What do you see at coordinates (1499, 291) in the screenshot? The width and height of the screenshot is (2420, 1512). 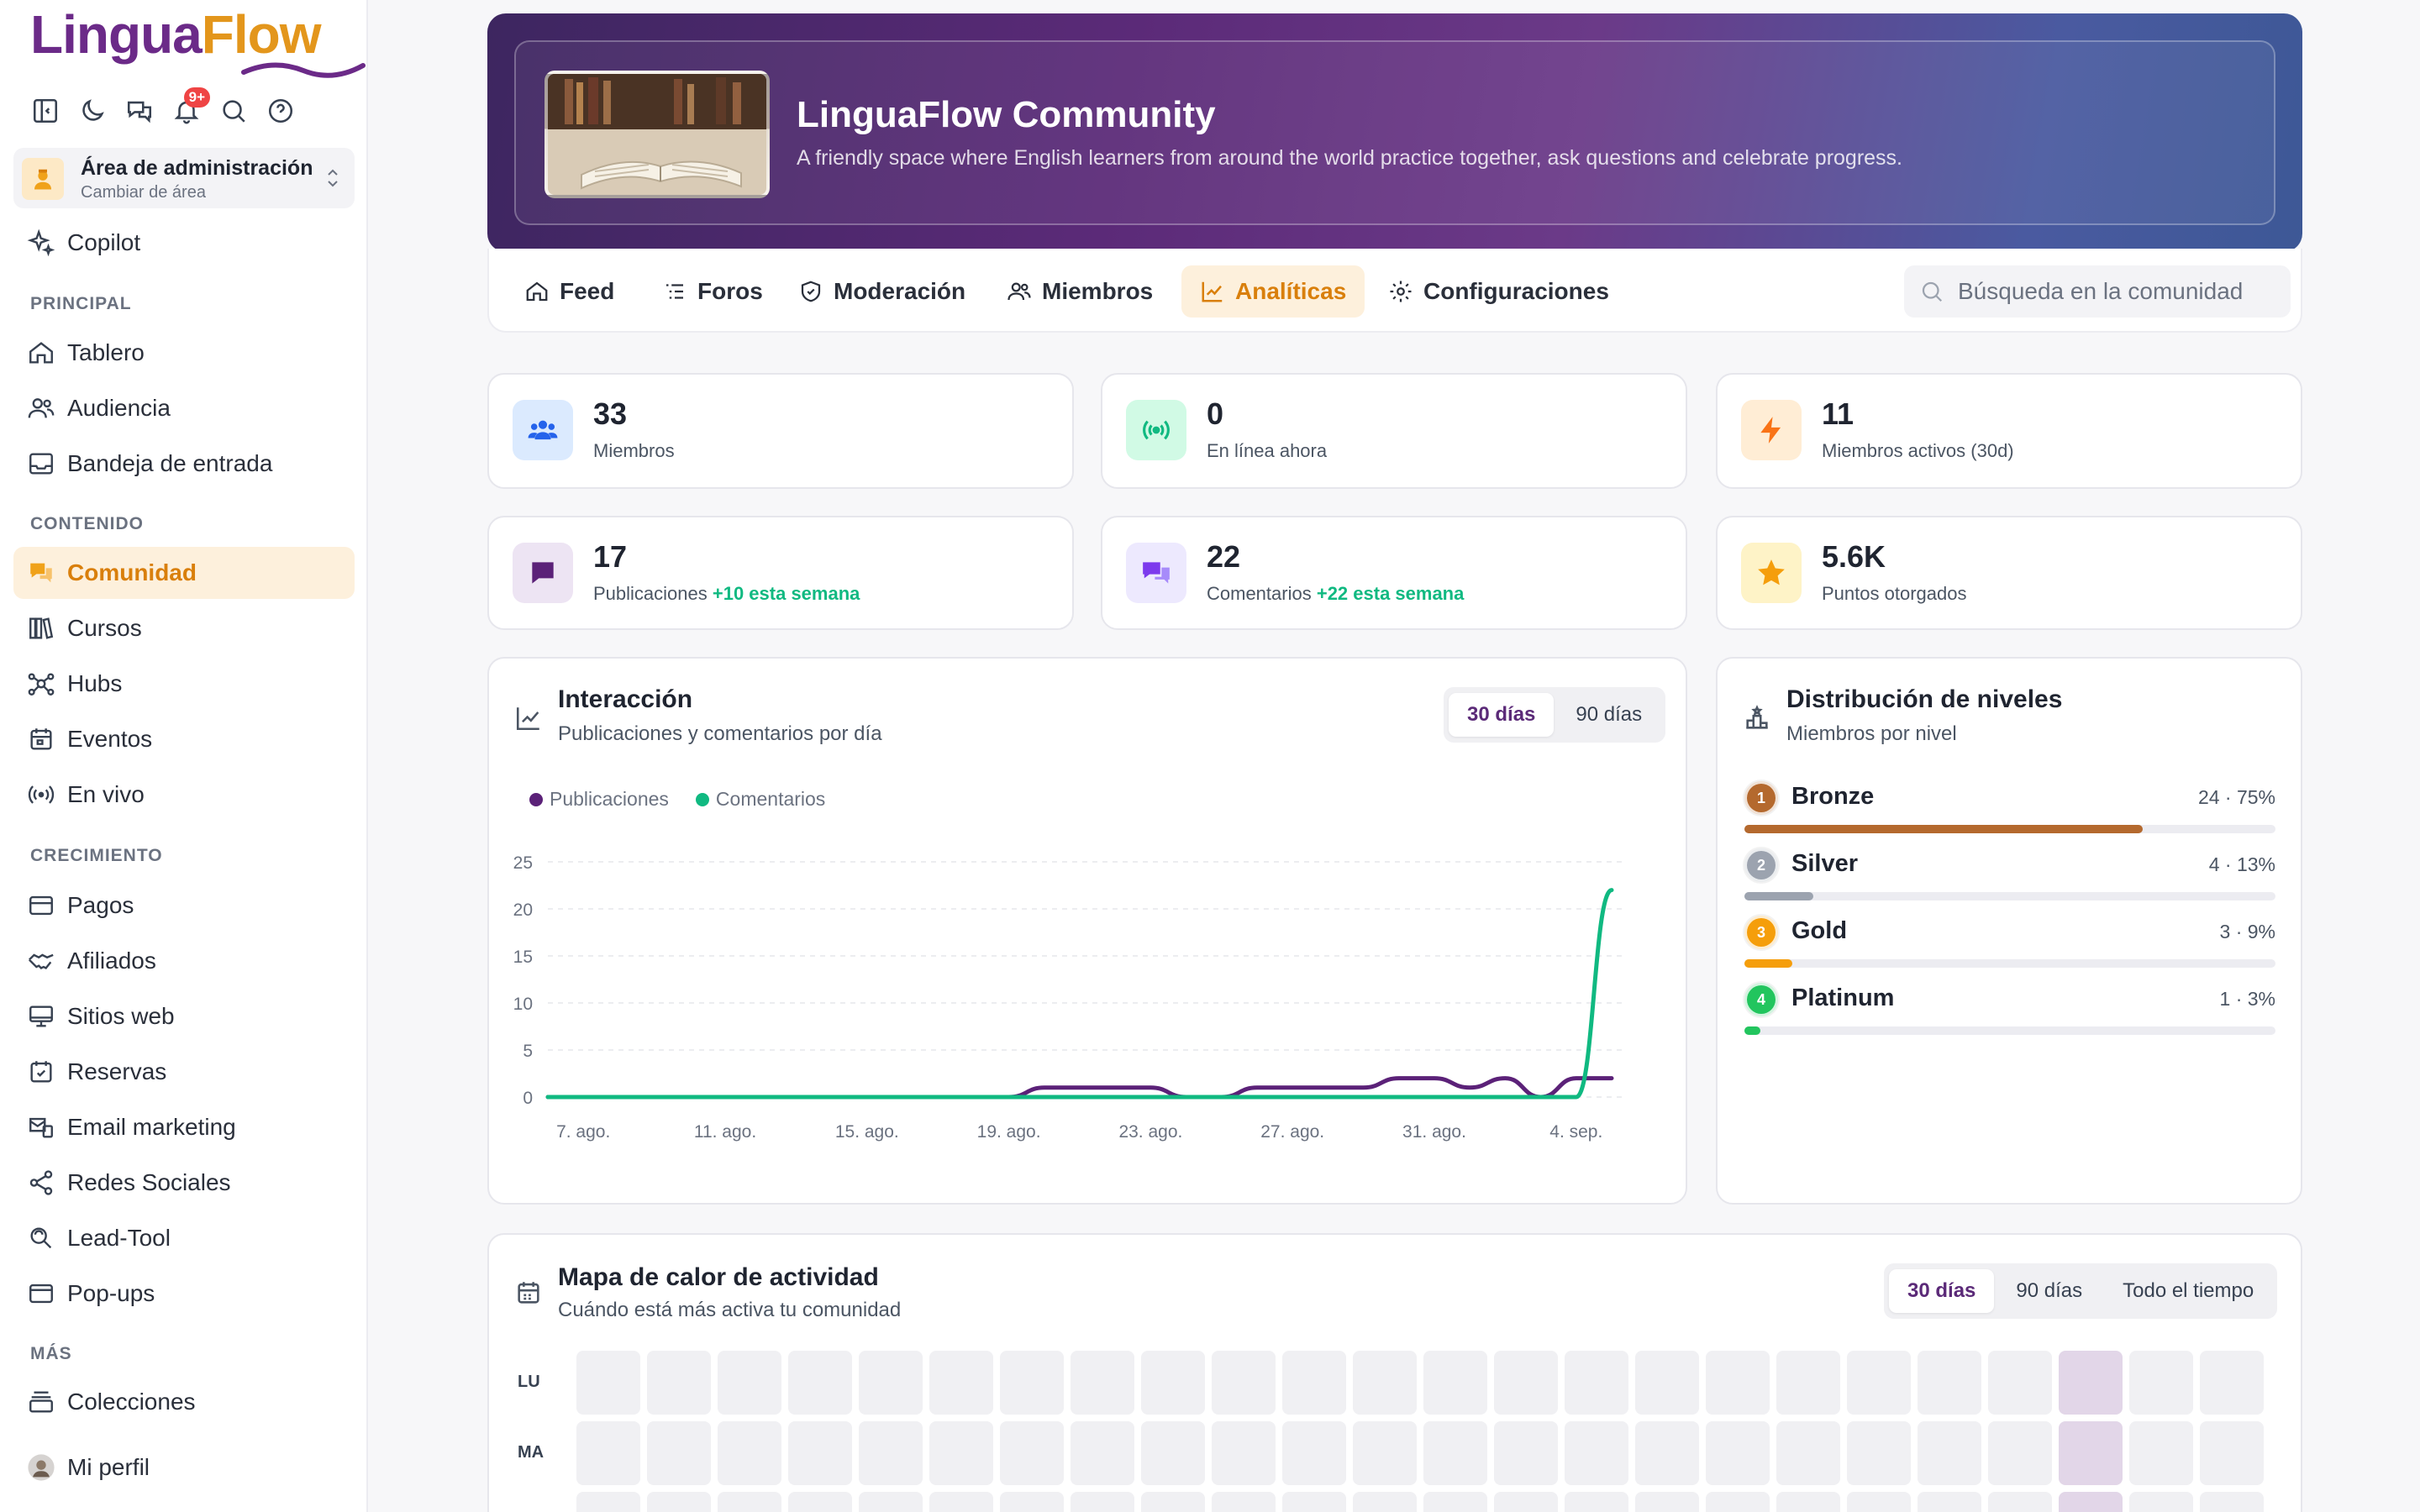 I see `tab-configuraciones: Configuraciones` at bounding box center [1499, 291].